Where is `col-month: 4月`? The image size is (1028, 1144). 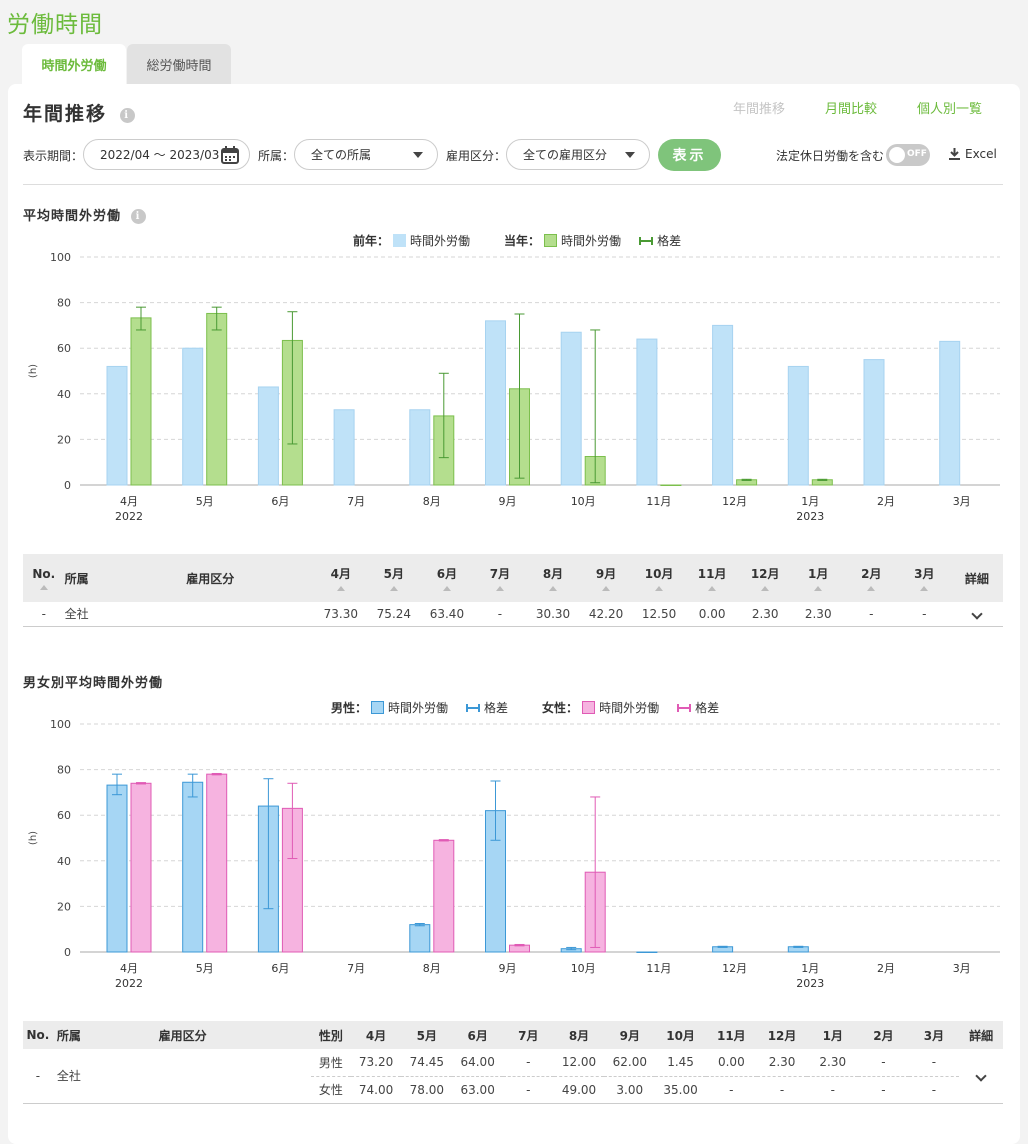
col-month: 4月 is located at coordinates (341, 578).